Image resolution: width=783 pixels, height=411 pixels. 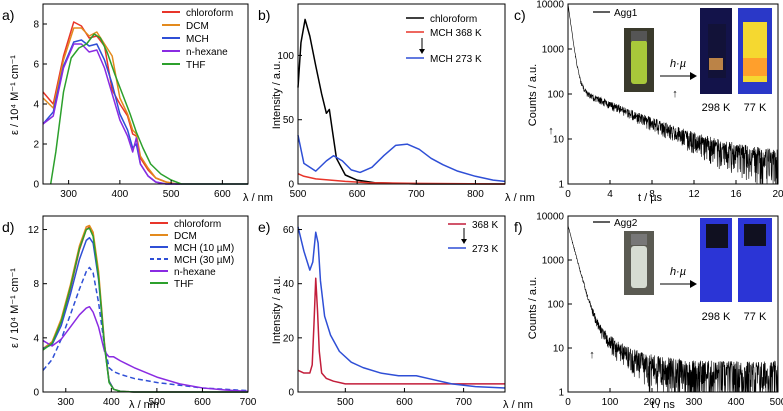 I want to click on legend-mch: MCH, so click(x=197, y=39).